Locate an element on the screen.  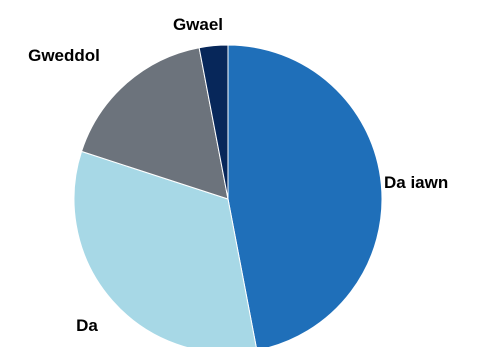
pie-label-gwael: Gwael is located at coordinates (198, 24).